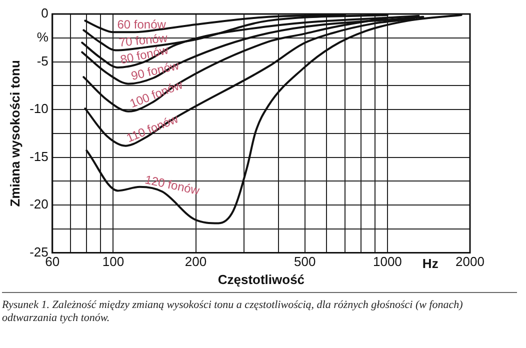  I want to click on y-tick-label: %, so click(42, 36).